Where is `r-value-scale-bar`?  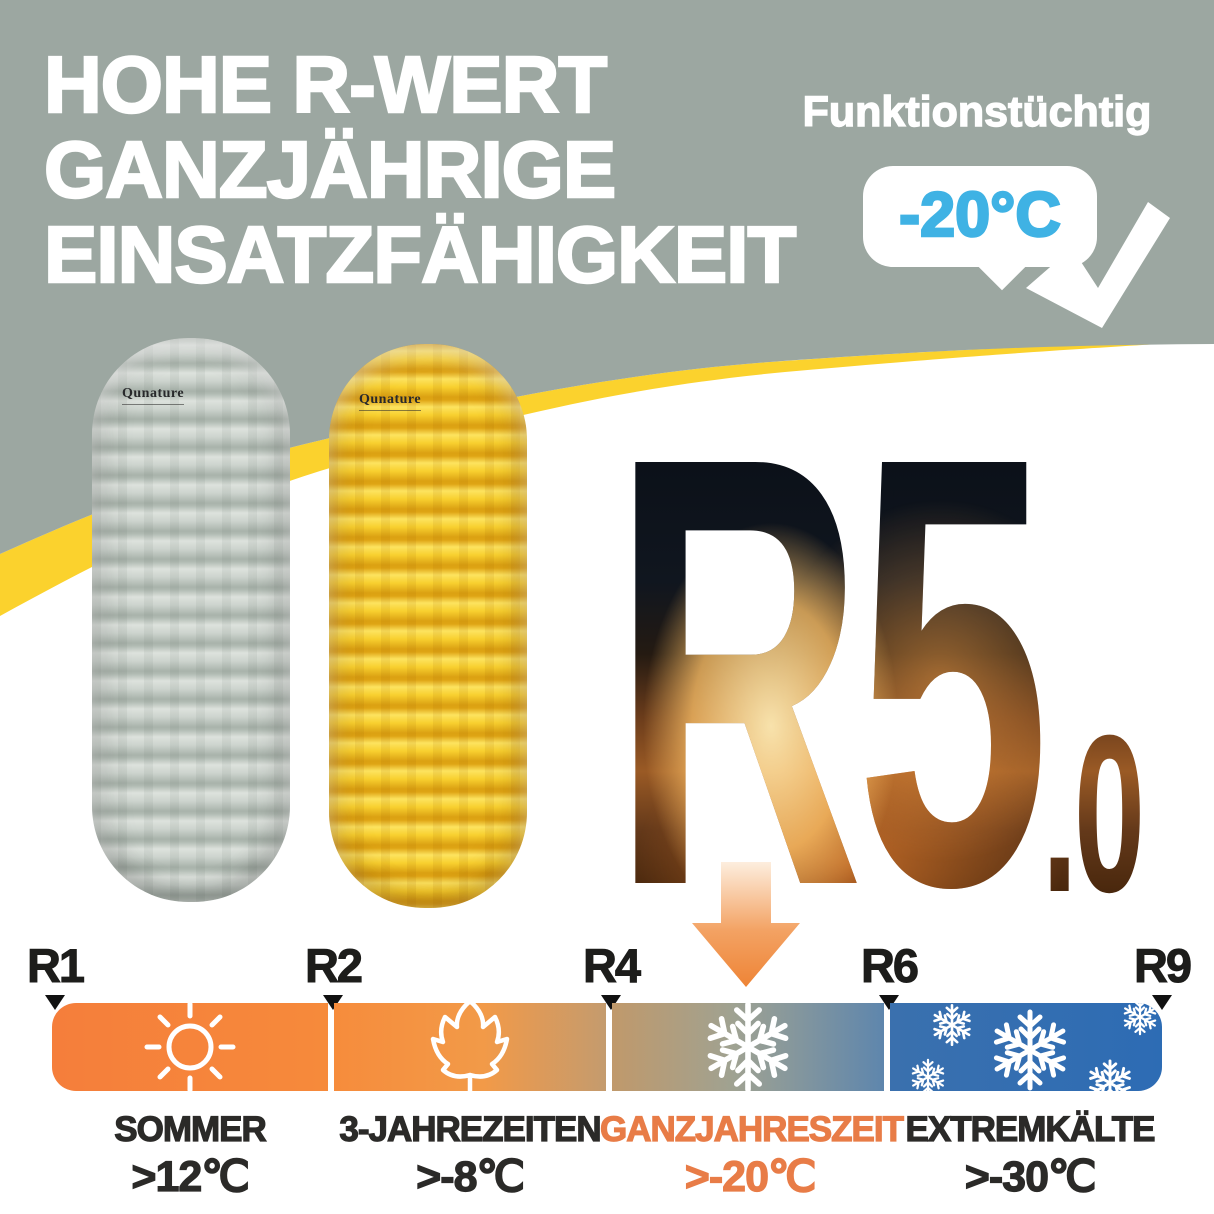
r-value-scale-bar is located at coordinates (607, 1047).